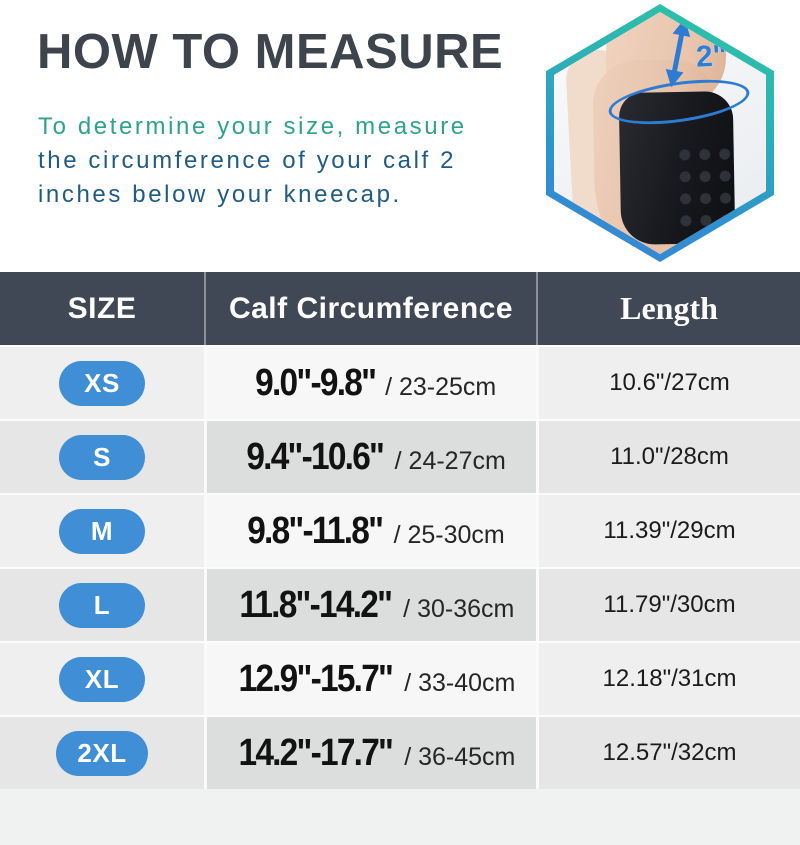 The image size is (800, 845). Describe the element at coordinates (316, 456) in the screenshot. I see `calf-range-inches: 9.4"-10.6"` at that location.